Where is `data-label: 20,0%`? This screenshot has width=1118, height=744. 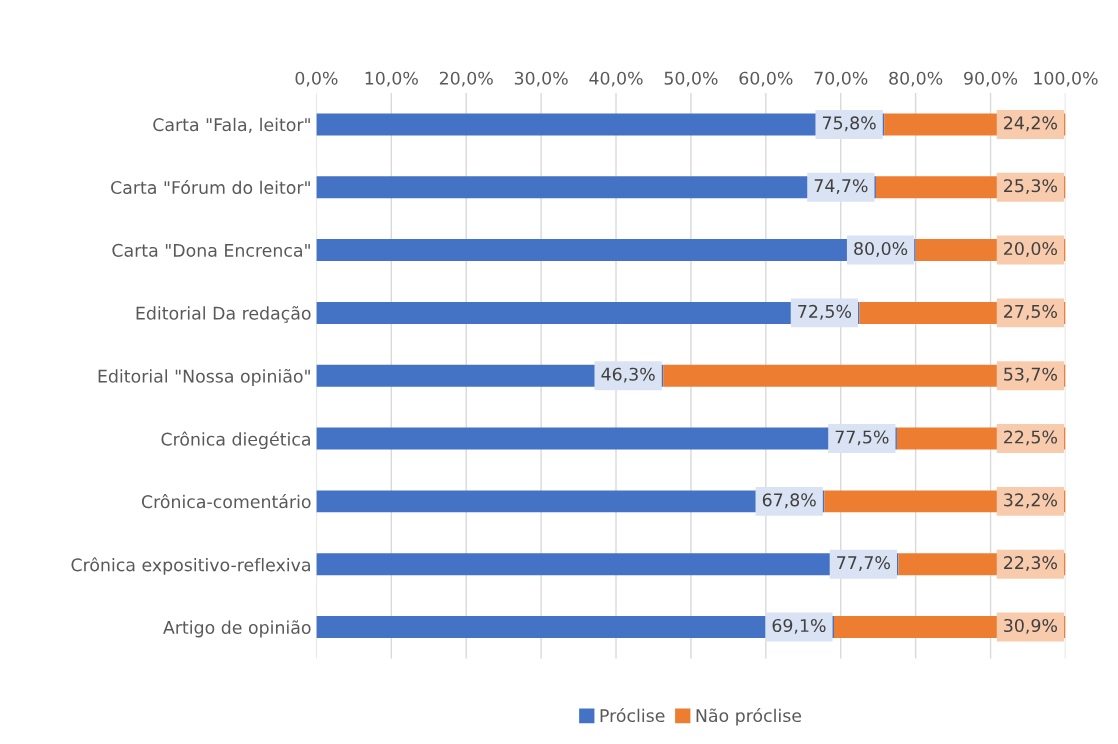 data-label: 20,0% is located at coordinates (1031, 249).